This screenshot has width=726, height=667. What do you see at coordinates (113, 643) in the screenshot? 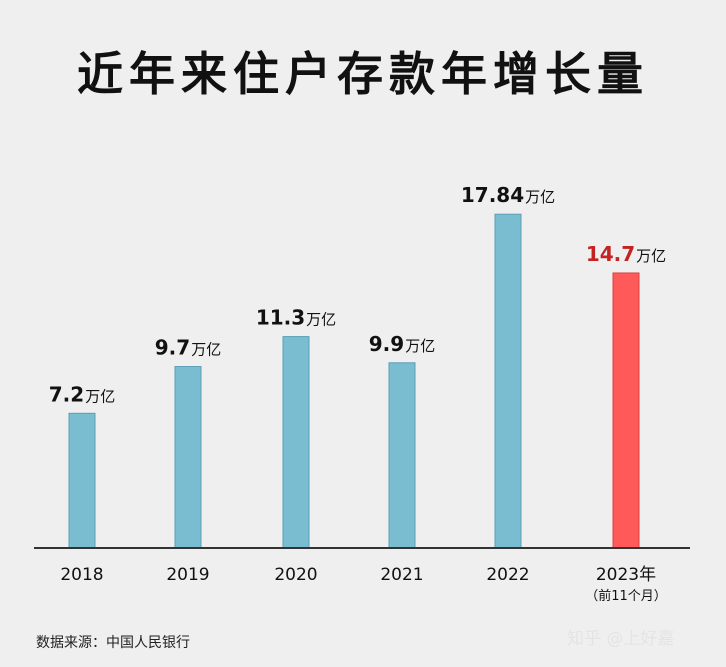
I see `source-note: 数据来源：中国人民银行` at bounding box center [113, 643].